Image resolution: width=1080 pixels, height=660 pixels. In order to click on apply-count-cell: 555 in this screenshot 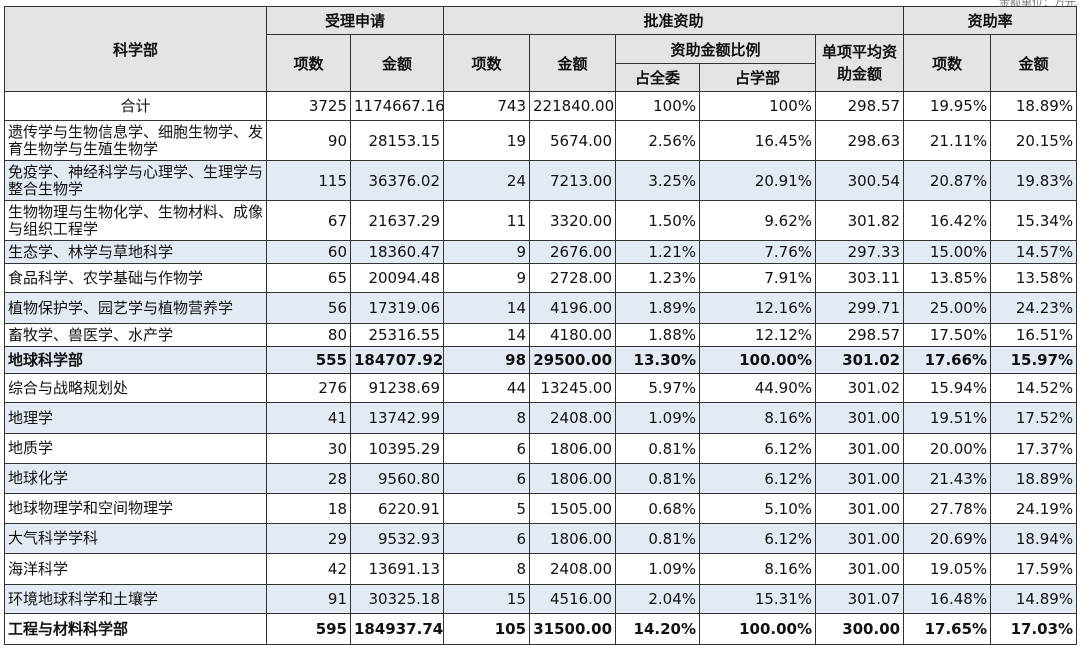, I will do `click(308, 360)`.